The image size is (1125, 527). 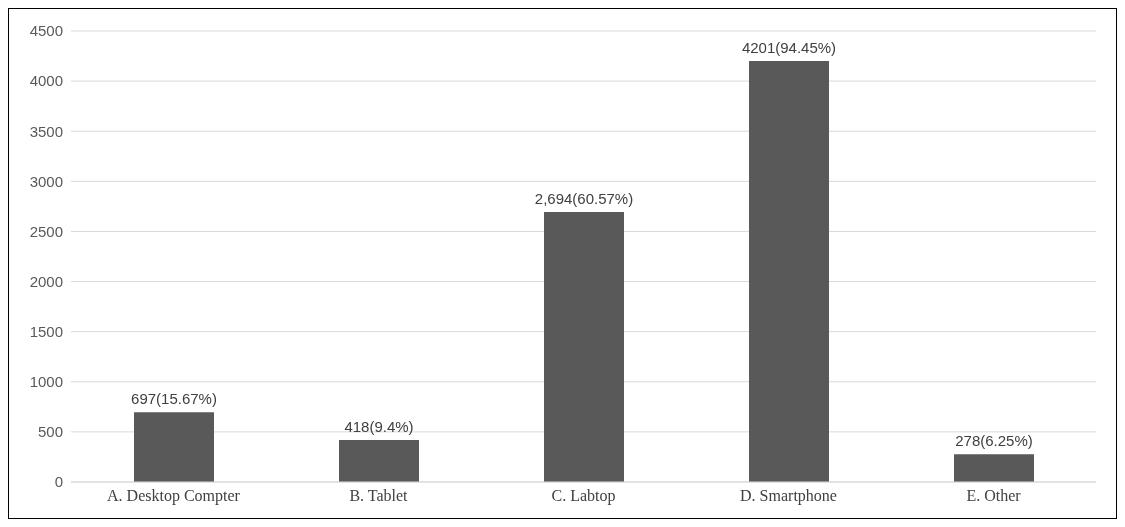 I want to click on data-label: 4201(94.45%), so click(x=789, y=47).